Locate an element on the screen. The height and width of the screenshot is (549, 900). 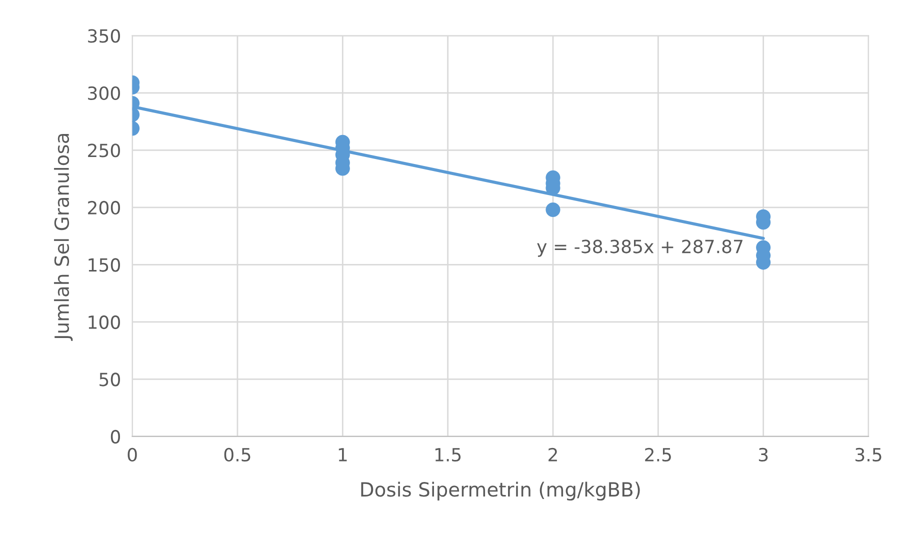
y-tick-label: 200 is located at coordinates (104, 207).